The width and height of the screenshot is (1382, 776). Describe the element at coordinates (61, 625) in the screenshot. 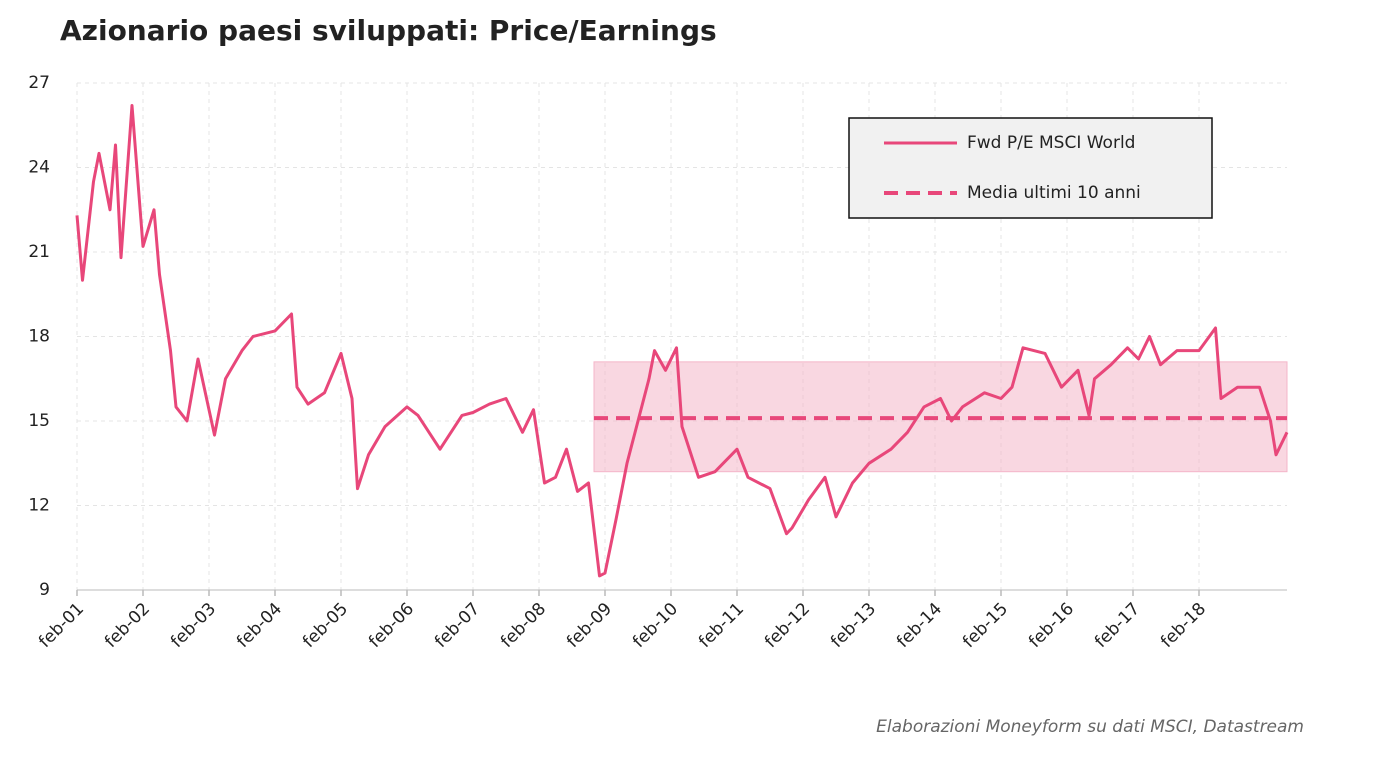

I see `x-tick-label: feb-01` at that location.